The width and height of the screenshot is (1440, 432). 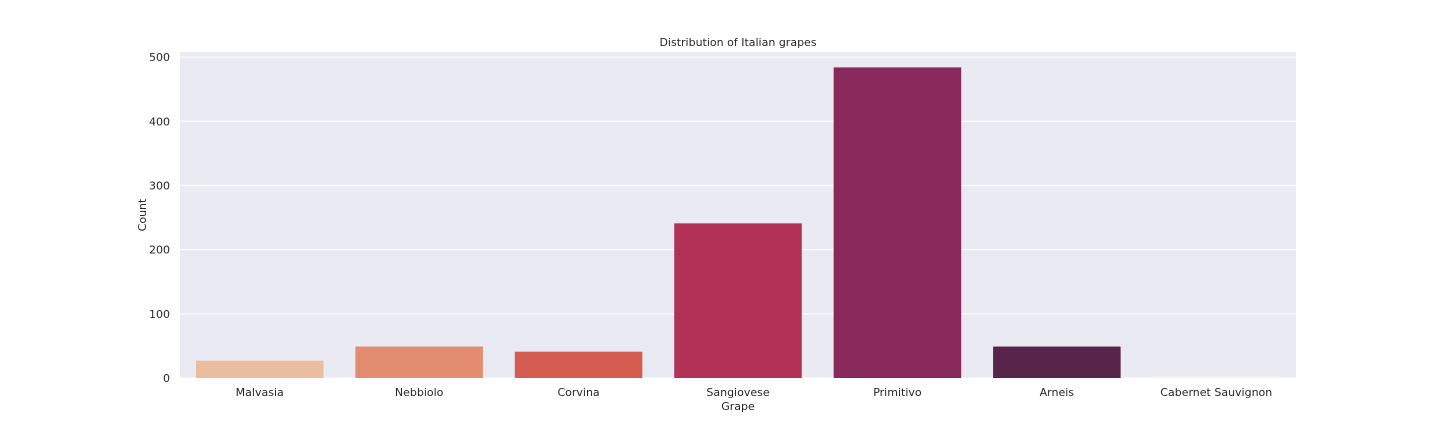 What do you see at coordinates (159, 57) in the screenshot?
I see `y-tick-label: 500` at bounding box center [159, 57].